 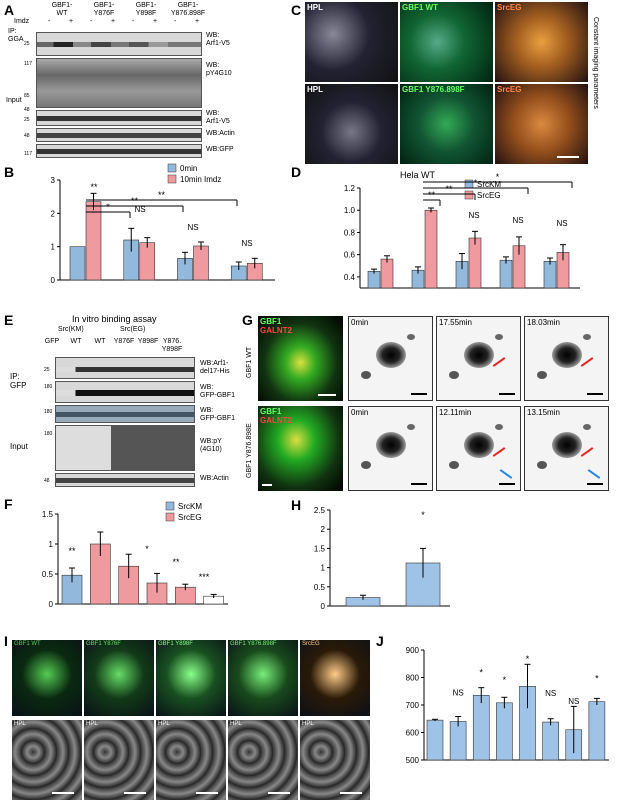 I want to click on micrograph-c-gbf1-mut: GBF1 Y876.898F, so click(x=446, y=124).